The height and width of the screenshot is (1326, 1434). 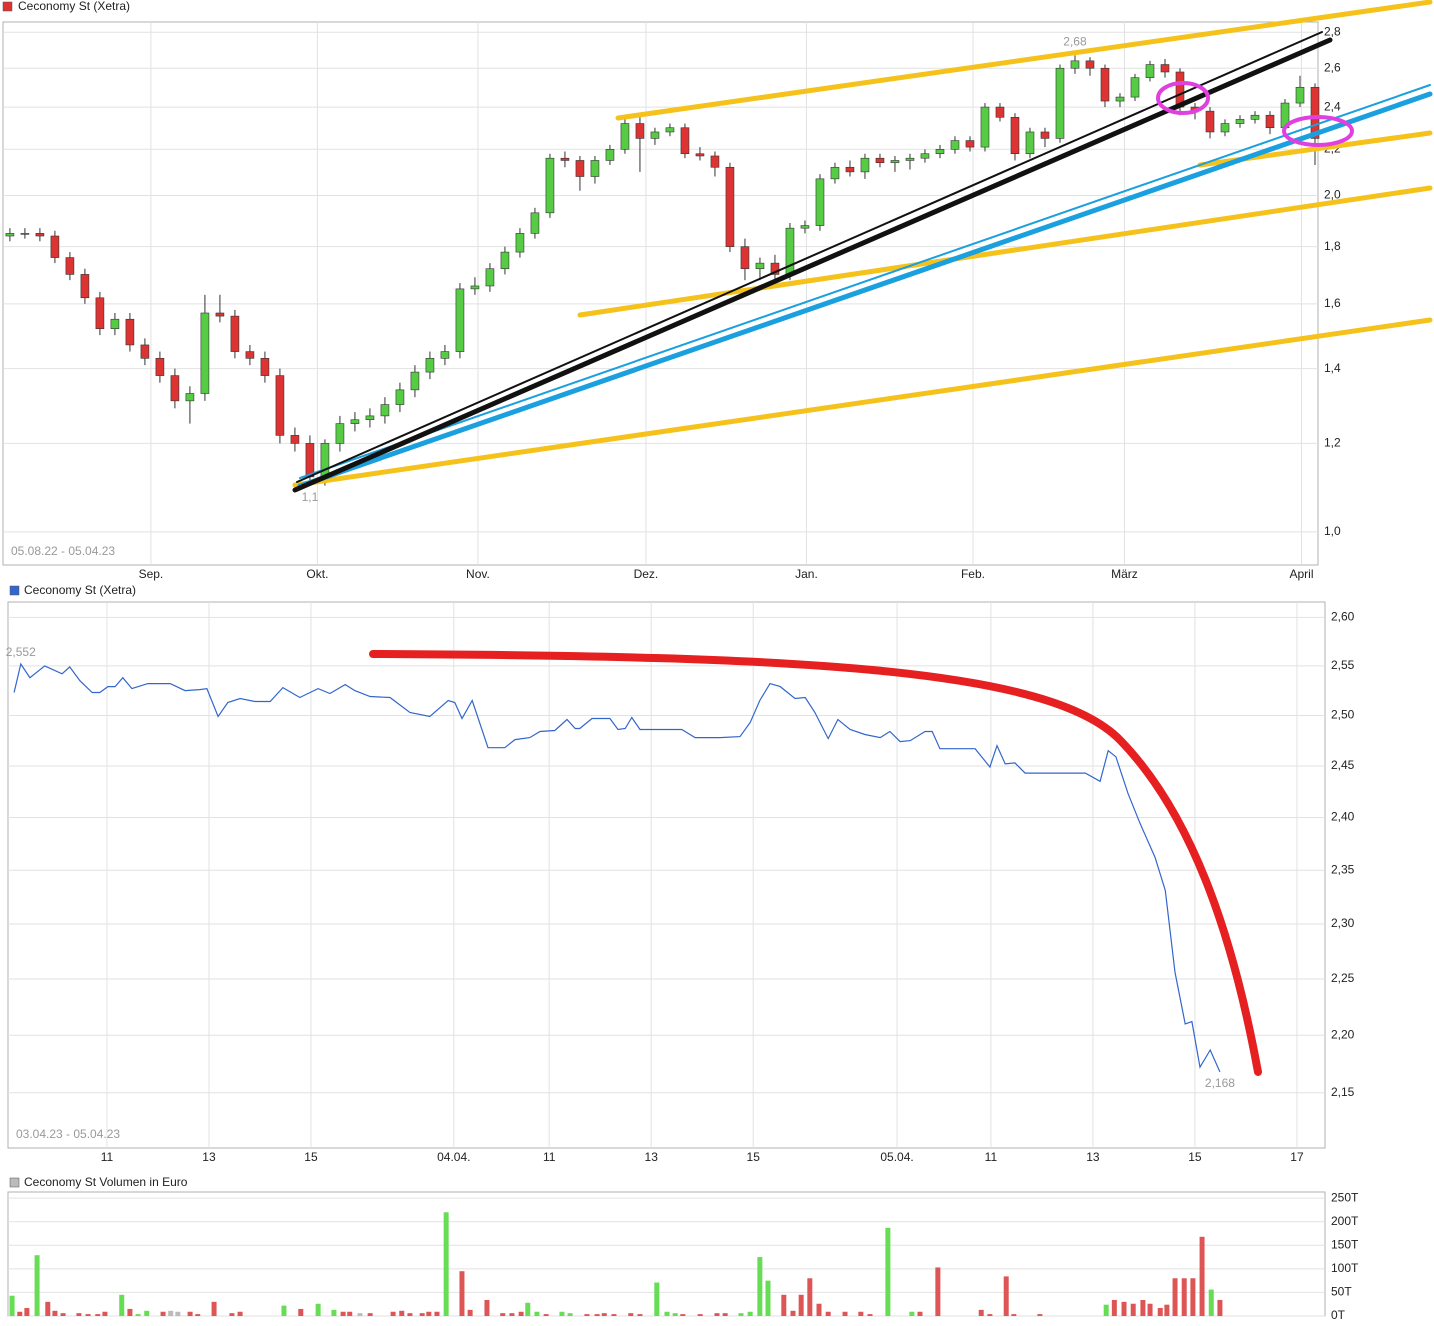 What do you see at coordinates (1343, 817) in the screenshot?
I see `y-tick-label: 2,40` at bounding box center [1343, 817].